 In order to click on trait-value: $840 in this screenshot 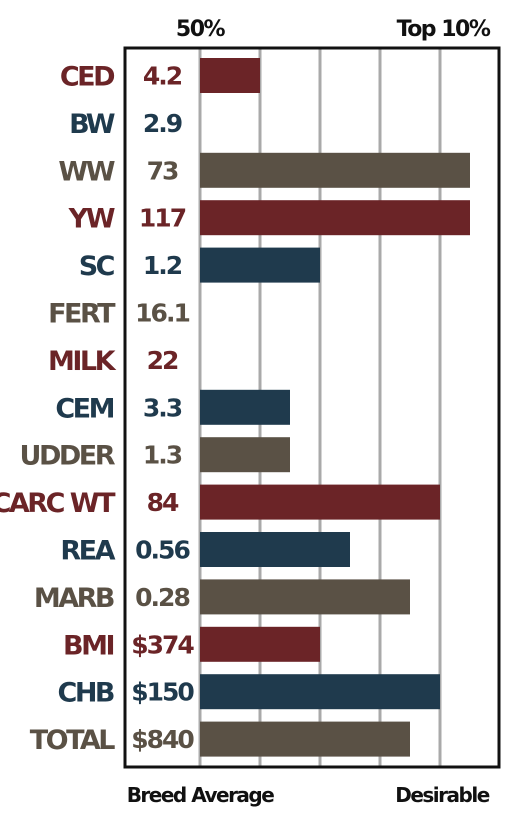, I will do `click(162, 739)`.